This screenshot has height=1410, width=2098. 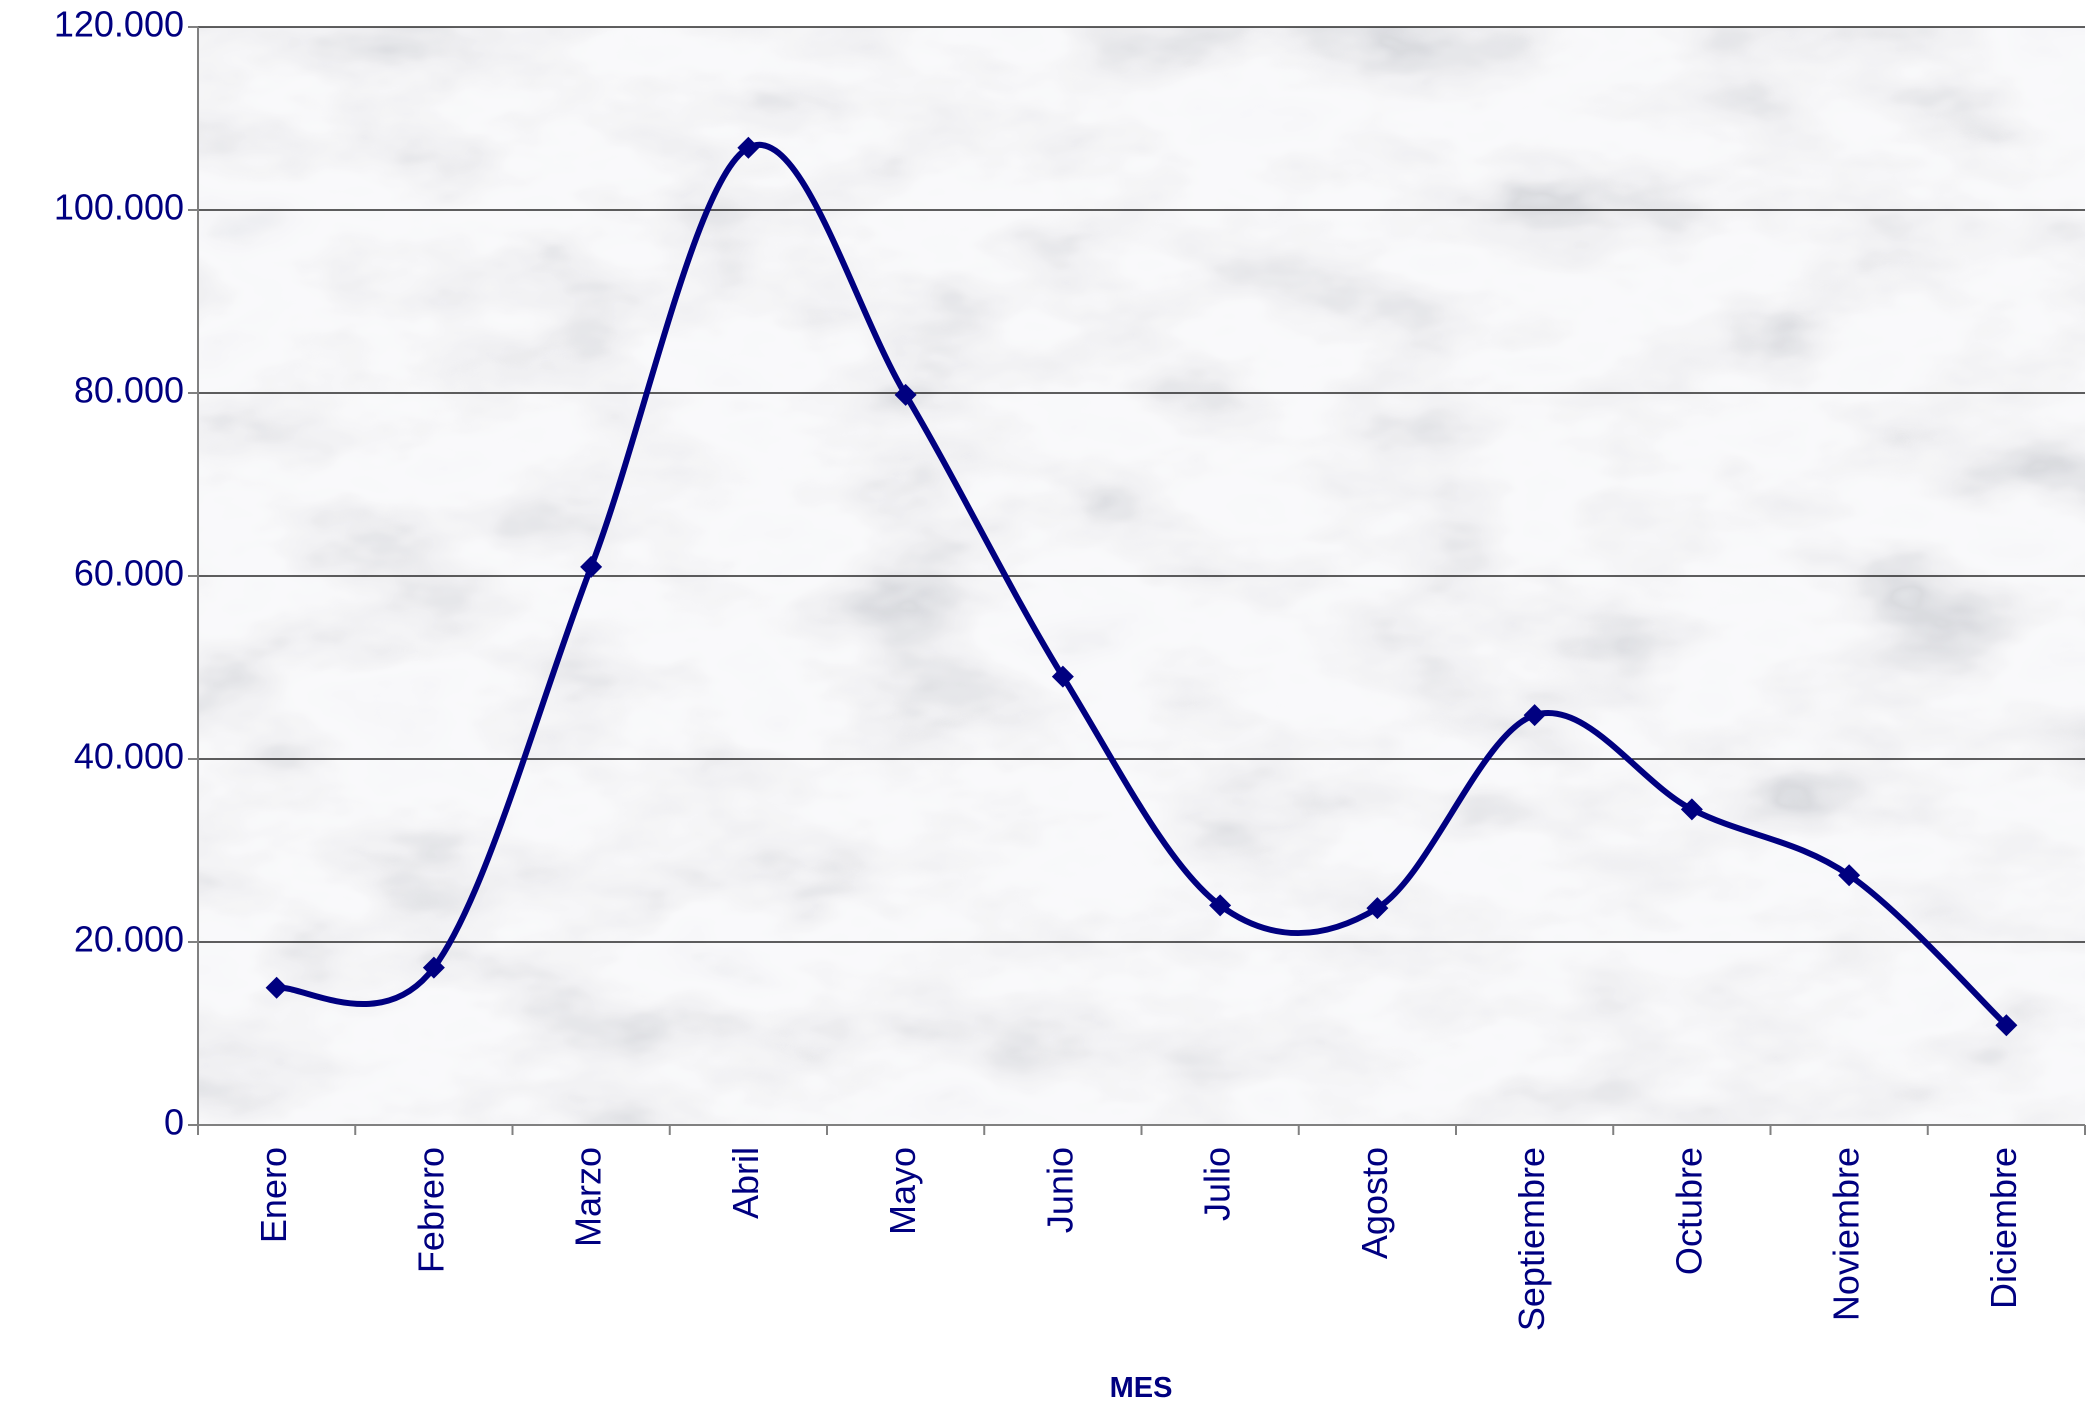 I want to click on data-point-julio, so click(x=1220, y=905).